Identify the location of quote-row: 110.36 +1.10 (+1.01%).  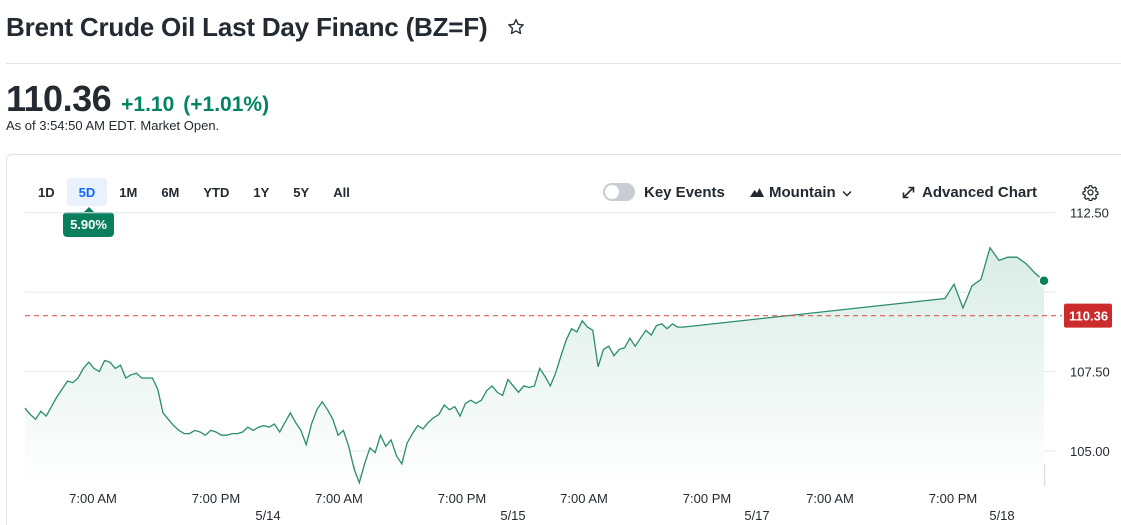
(137, 99).